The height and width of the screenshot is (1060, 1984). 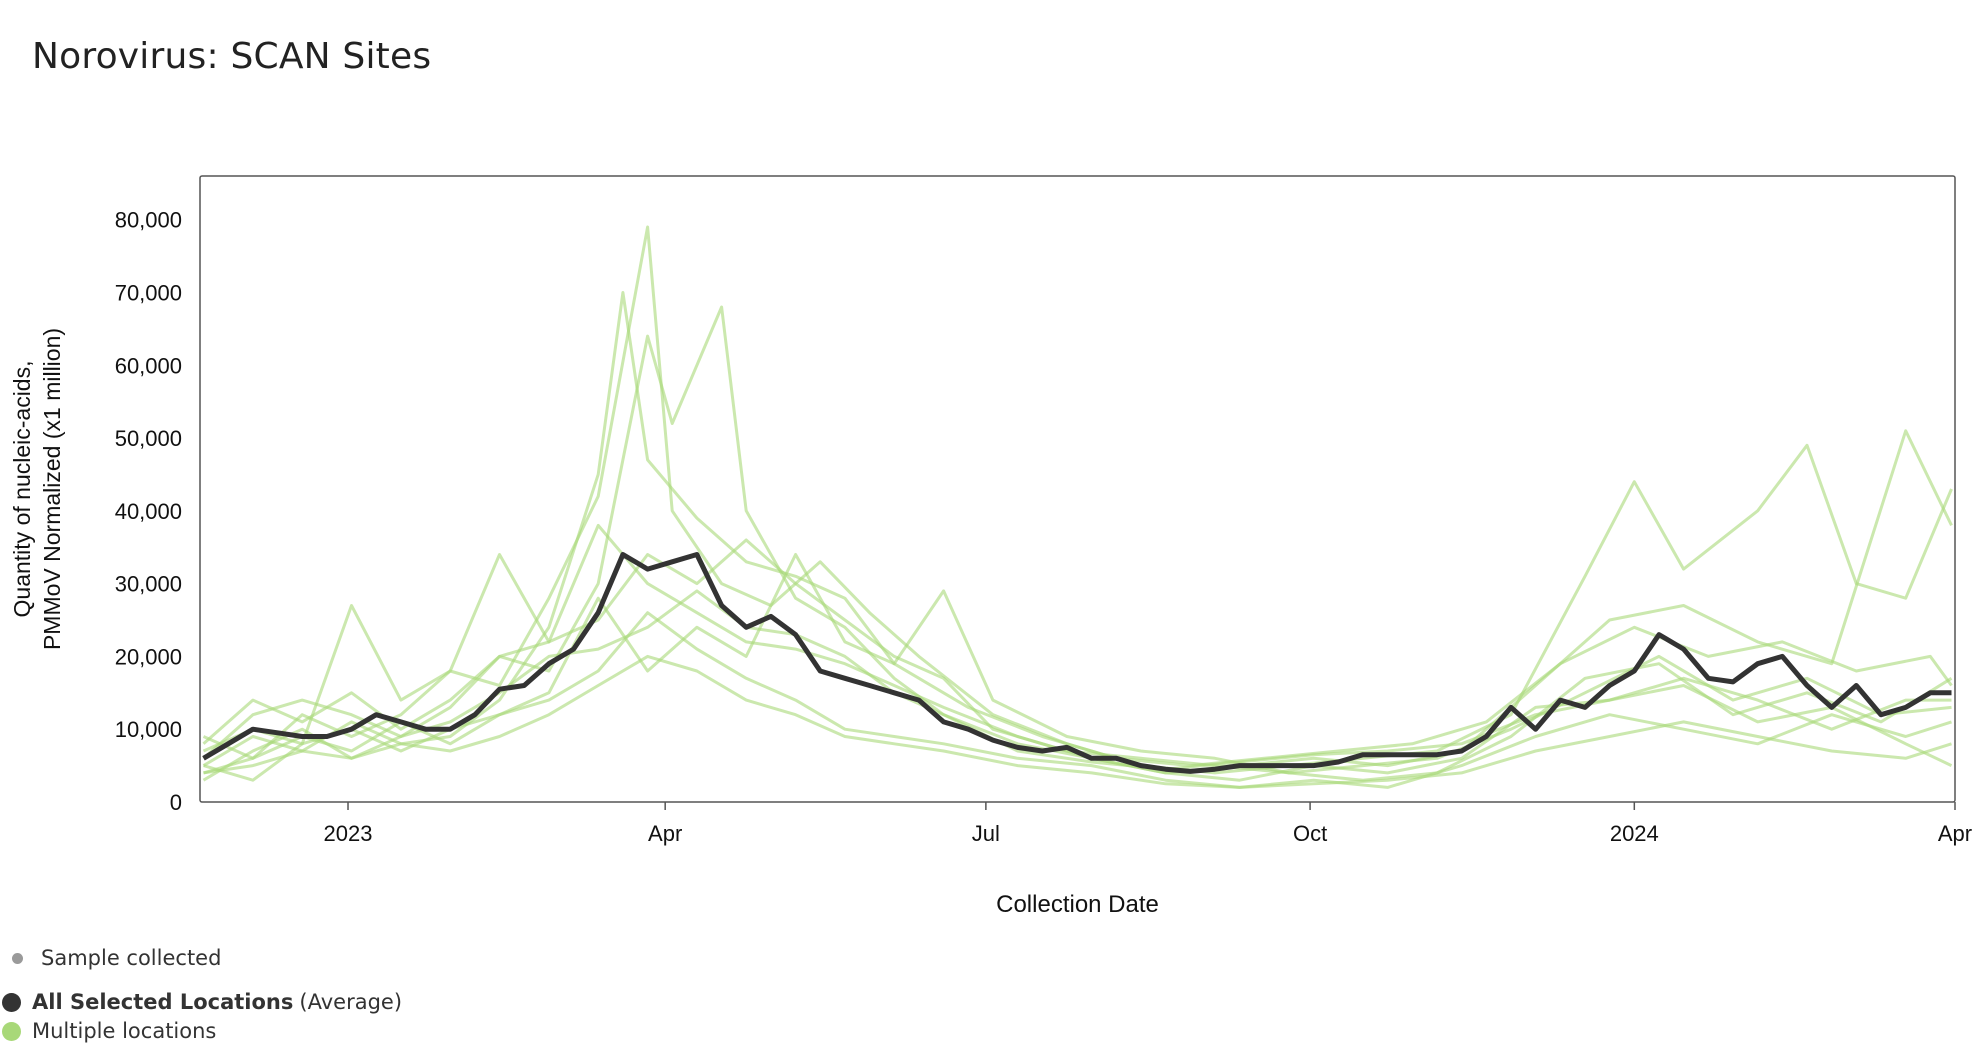 I want to click on page-title: Norovirus: SCAN Sites, so click(x=232, y=56).